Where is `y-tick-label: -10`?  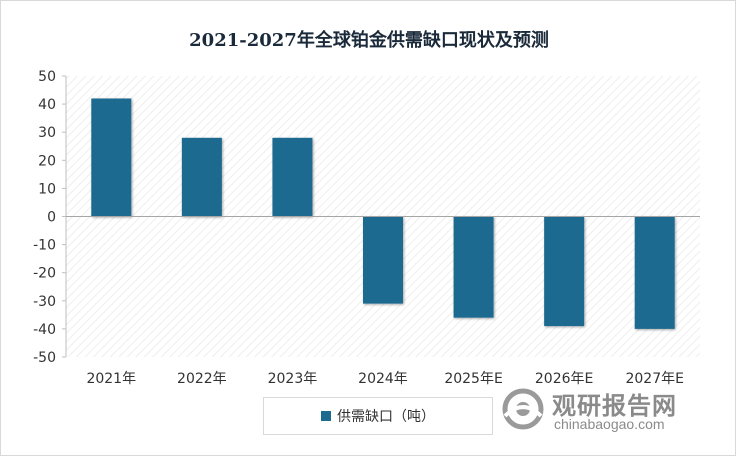
y-tick-label: -10 is located at coordinates (44, 246).